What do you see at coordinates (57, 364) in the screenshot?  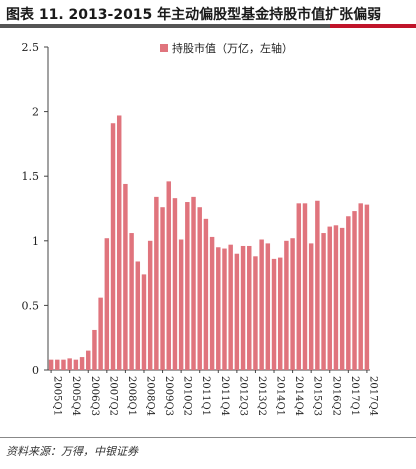 I see `bar-2005Q2` at bounding box center [57, 364].